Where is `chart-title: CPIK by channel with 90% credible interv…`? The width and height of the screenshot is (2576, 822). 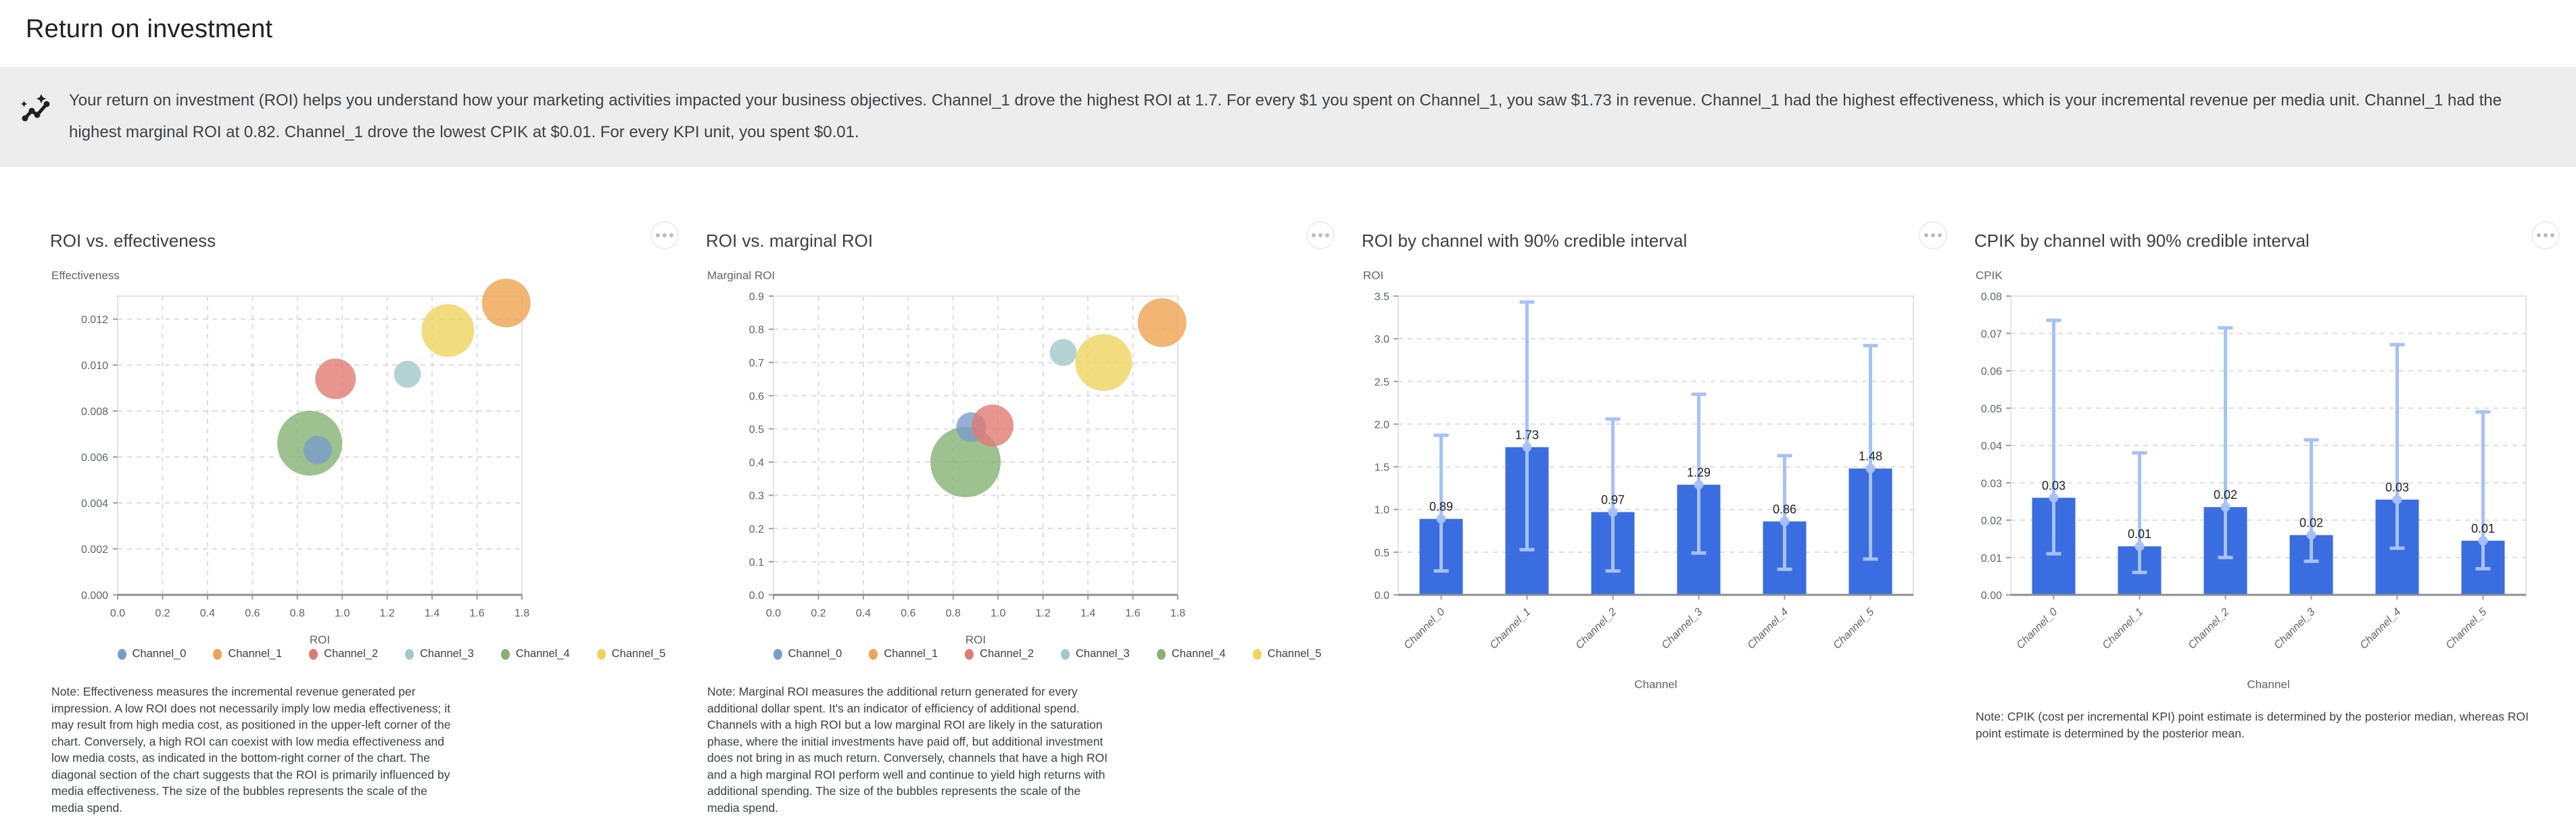 chart-title: CPIK by channel with 90% credible interv… is located at coordinates (2142, 241).